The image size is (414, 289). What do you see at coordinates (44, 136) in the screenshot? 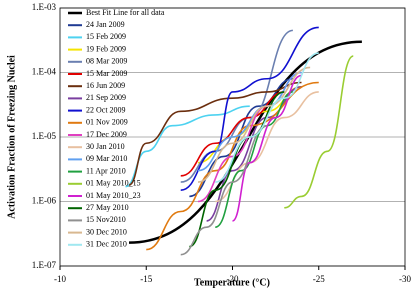
I see `y-tick-label: 1.E-05` at bounding box center [44, 136].